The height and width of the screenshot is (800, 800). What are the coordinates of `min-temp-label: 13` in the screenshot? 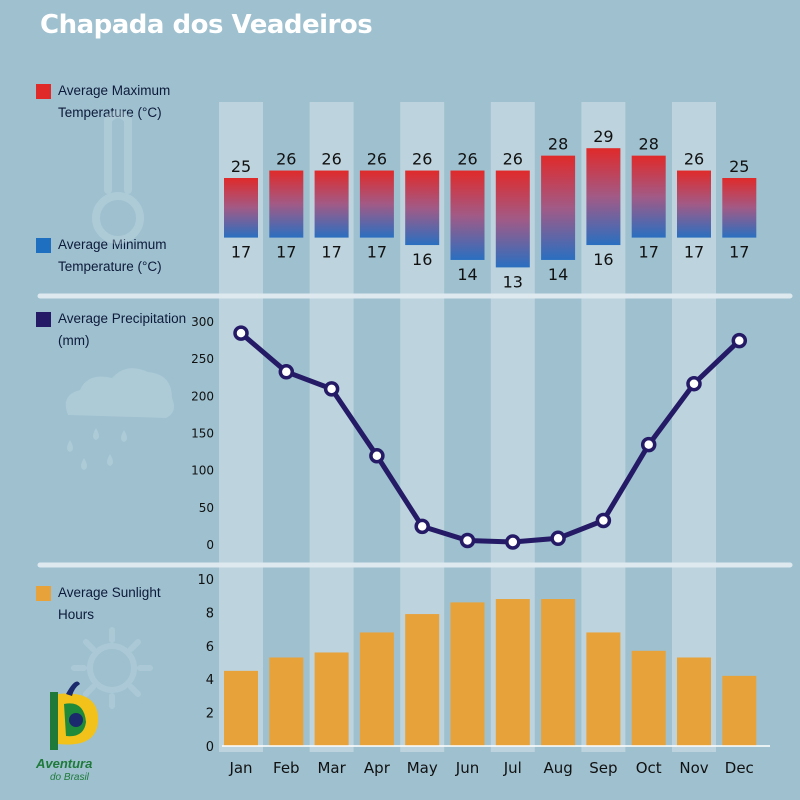 It's located at (513, 281).